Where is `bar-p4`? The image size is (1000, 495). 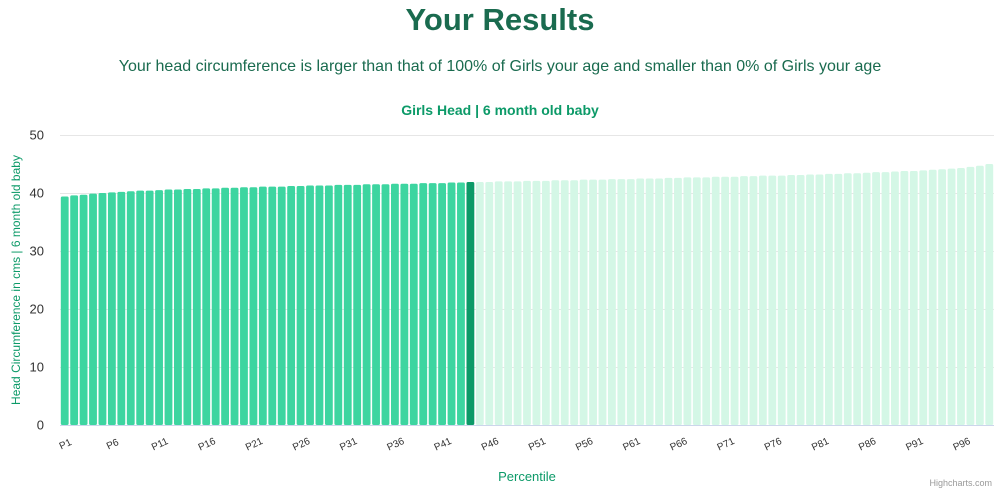 bar-p4 is located at coordinates (93, 309).